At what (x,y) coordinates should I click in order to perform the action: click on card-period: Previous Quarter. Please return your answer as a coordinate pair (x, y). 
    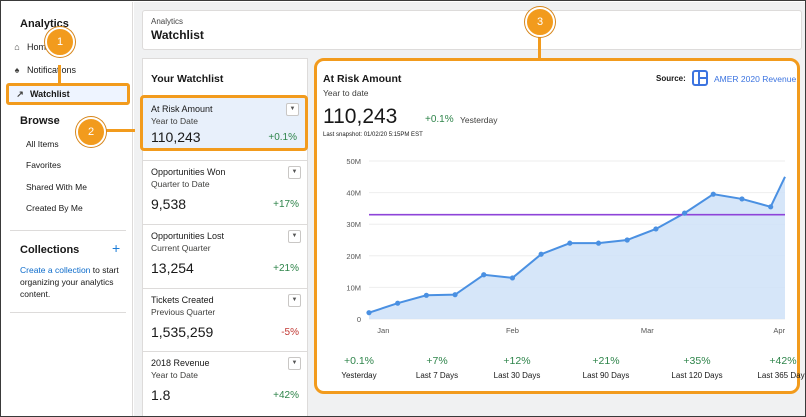
    Looking at the image, I should click on (183, 312).